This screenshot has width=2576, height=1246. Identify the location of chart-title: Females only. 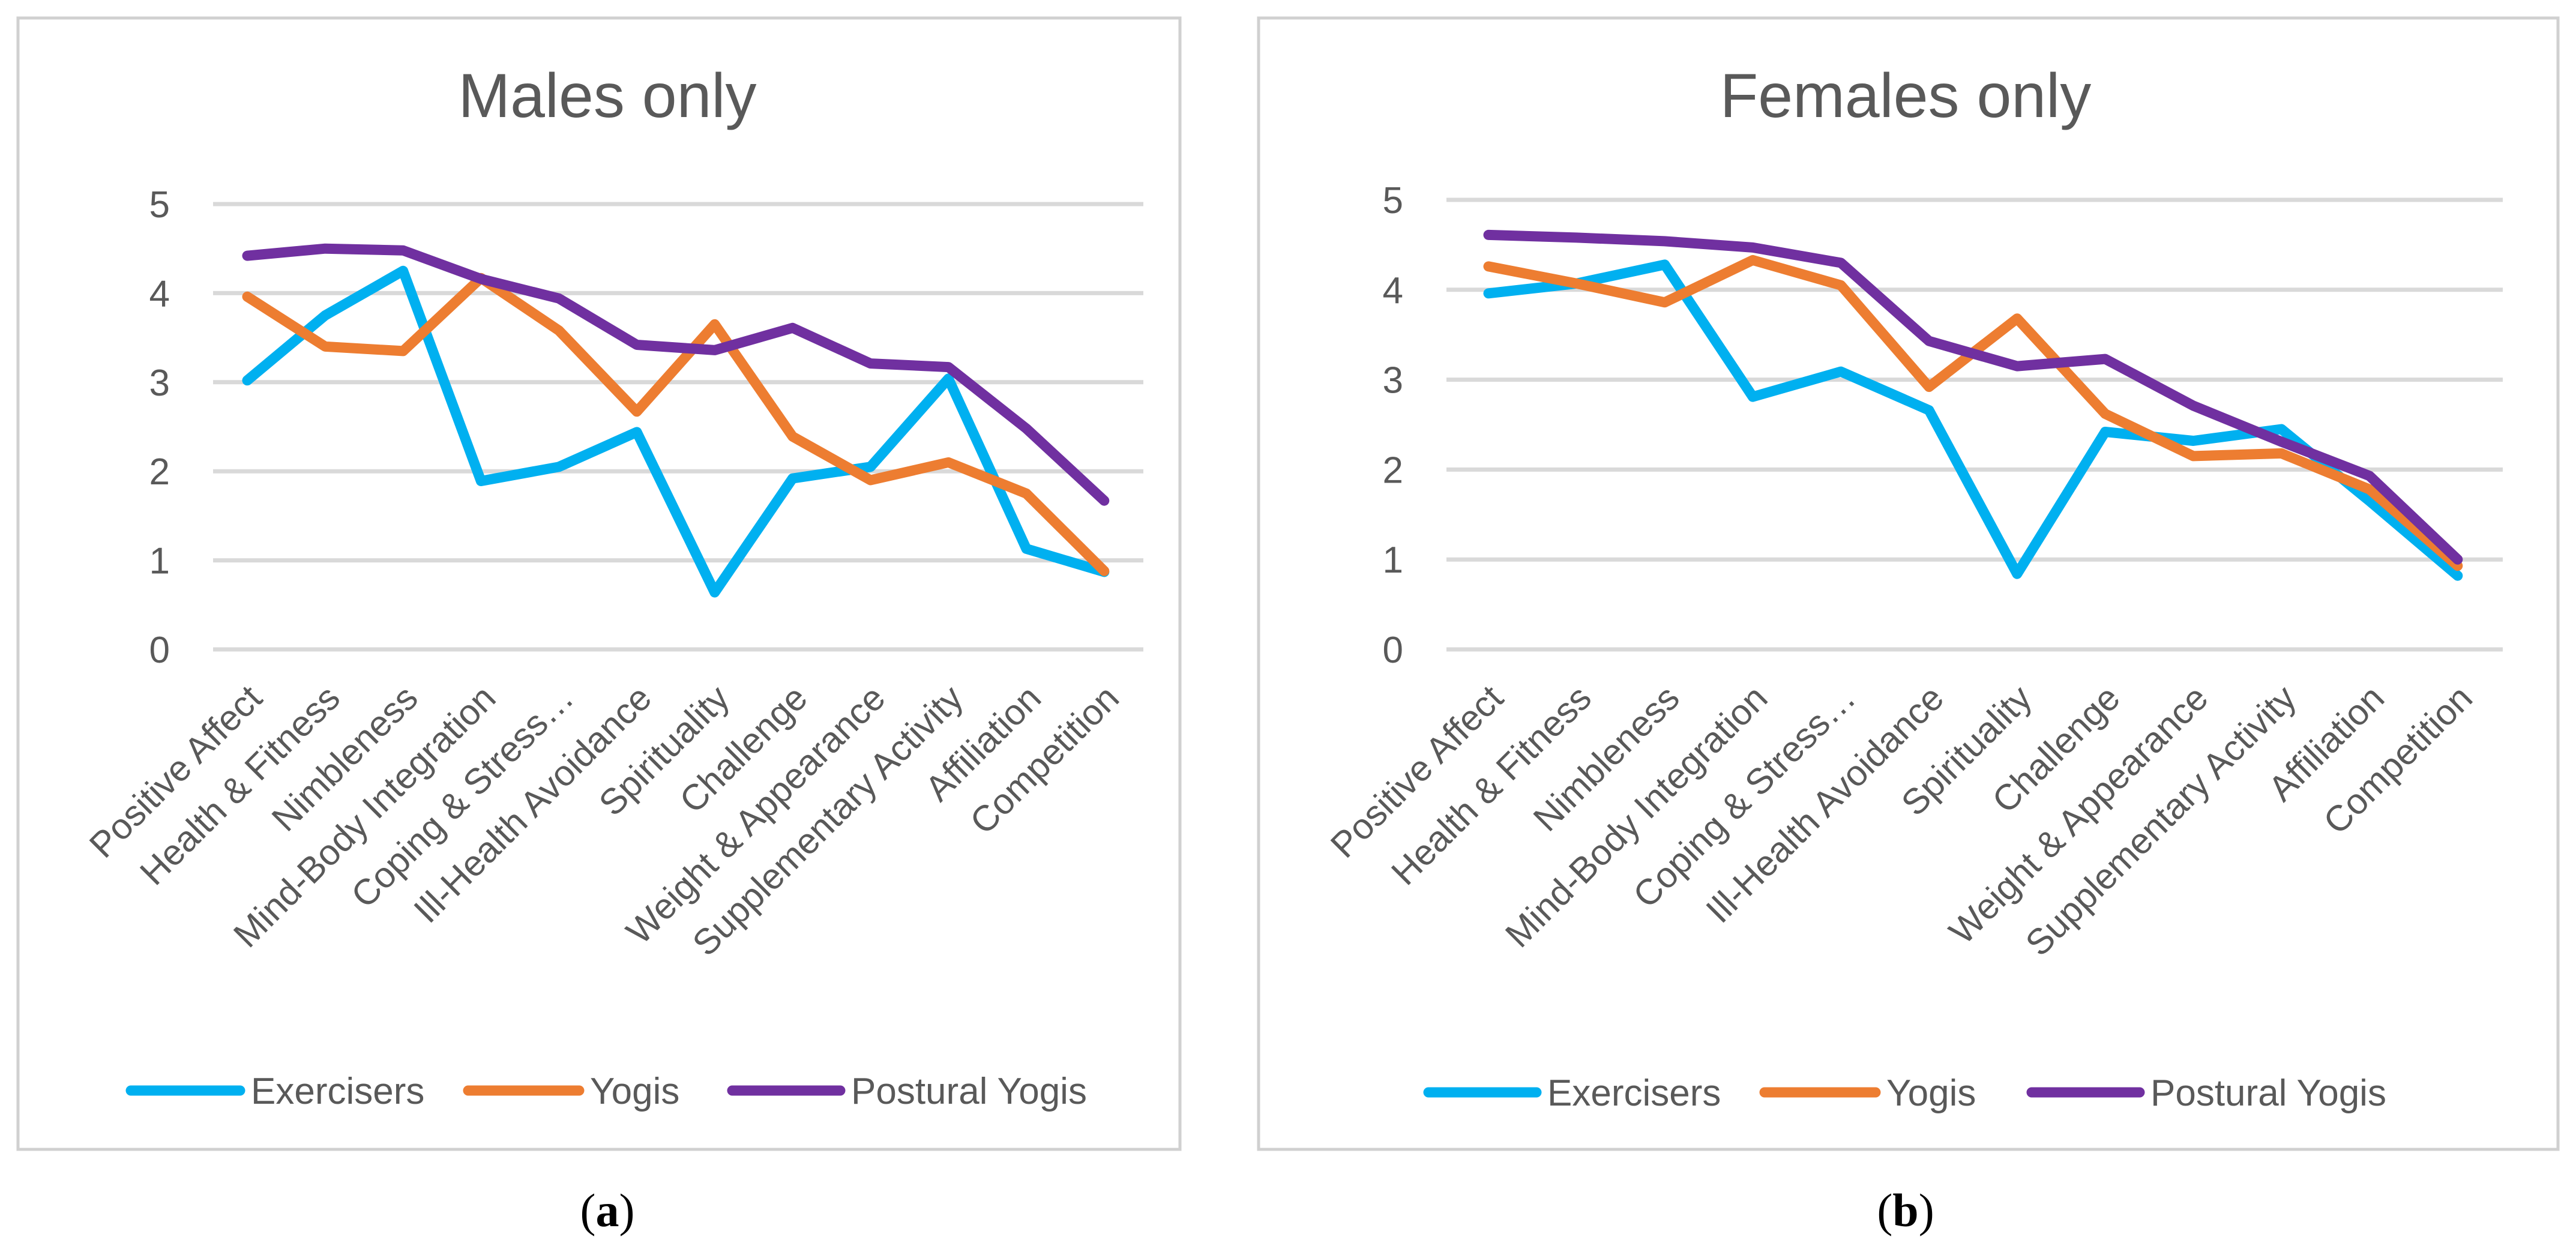
(1905, 96).